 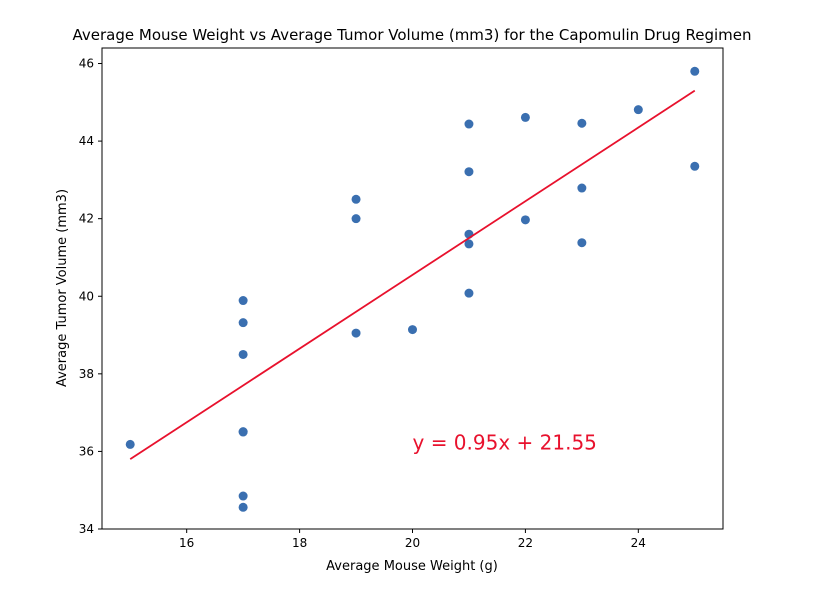 I want to click on x-tick-label: 16, so click(x=186, y=543).